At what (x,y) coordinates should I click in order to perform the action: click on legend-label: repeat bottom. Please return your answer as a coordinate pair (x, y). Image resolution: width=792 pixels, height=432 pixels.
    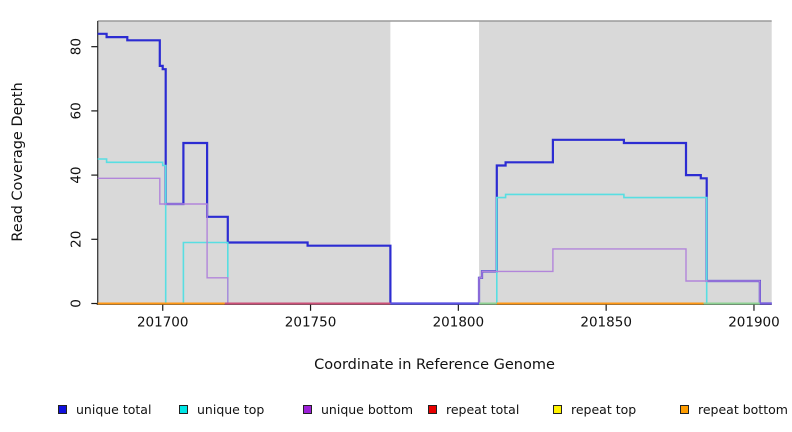
    Looking at the image, I should click on (743, 409).